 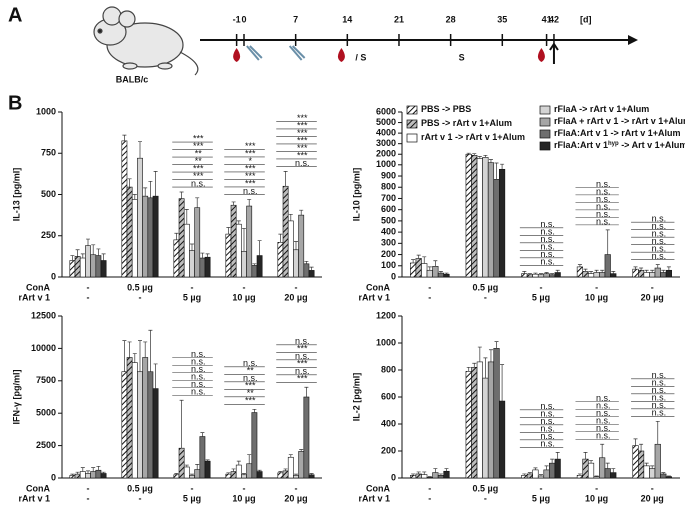 I want to click on day-label: -1, so click(x=237, y=19).